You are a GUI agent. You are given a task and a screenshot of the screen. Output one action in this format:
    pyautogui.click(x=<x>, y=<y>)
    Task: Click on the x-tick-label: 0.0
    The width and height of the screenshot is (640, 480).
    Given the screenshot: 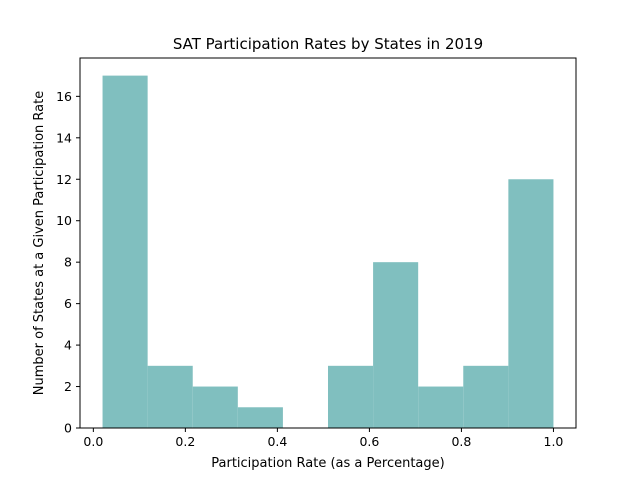 What is the action you would take?
    pyautogui.click(x=93, y=441)
    